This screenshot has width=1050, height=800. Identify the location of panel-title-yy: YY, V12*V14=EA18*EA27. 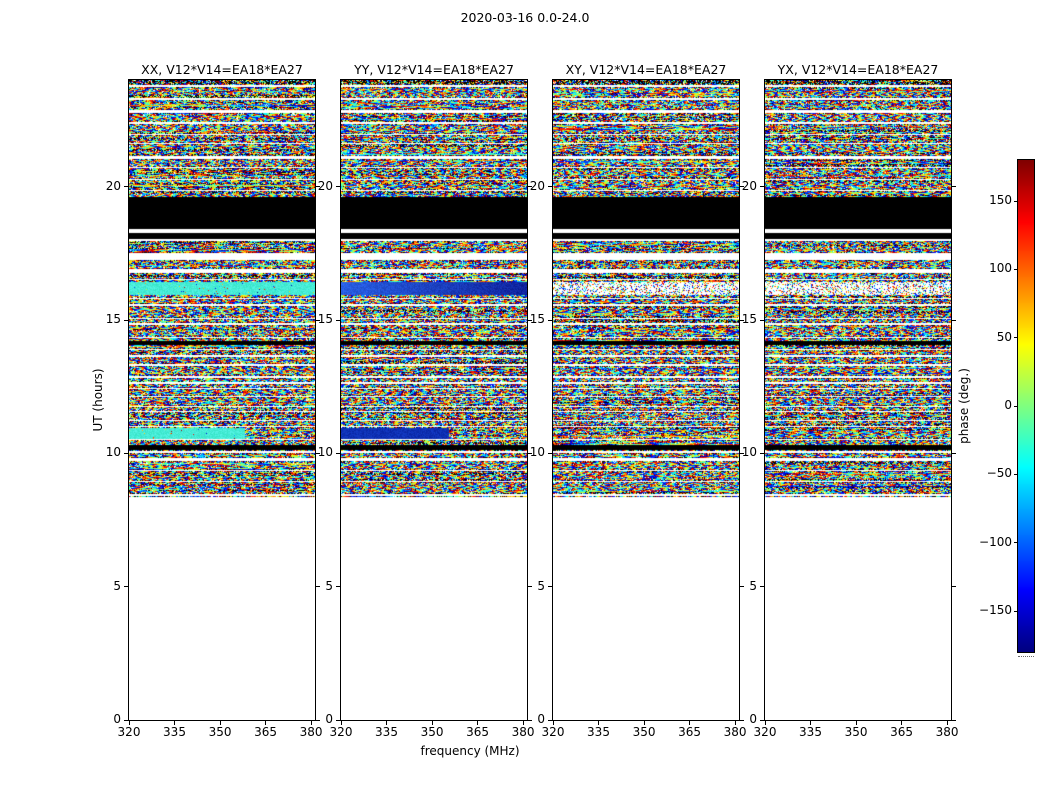
(434, 69).